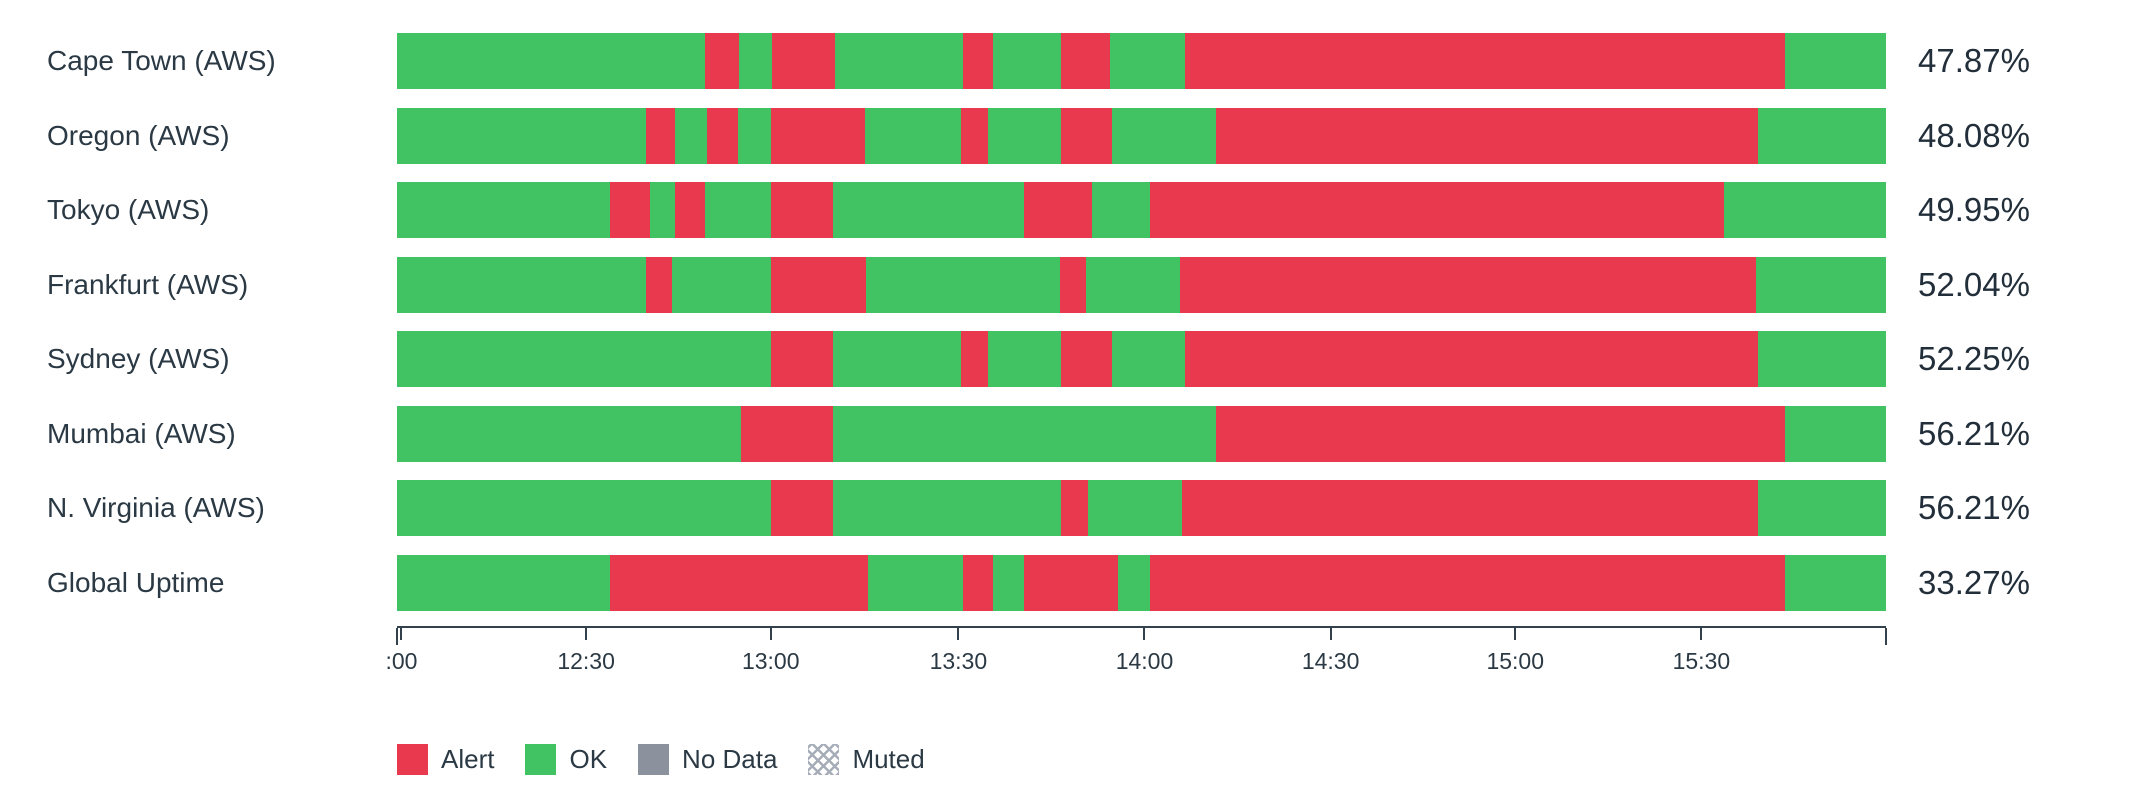 This screenshot has height=802, width=2134. Describe the element at coordinates (566, 759) in the screenshot. I see `legend-item-ok: OK` at that location.